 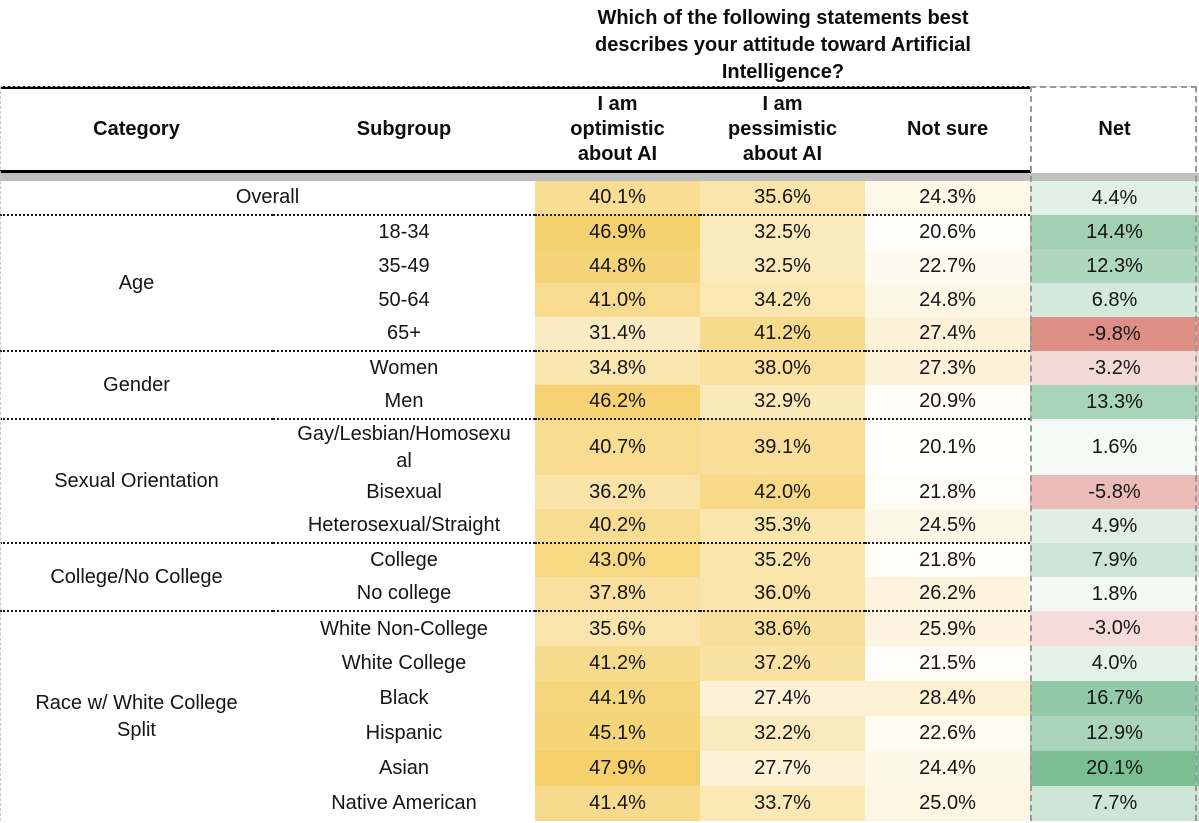 What do you see at coordinates (618, 663) in the screenshot?
I see `optimistic-cell: 41.2%` at bounding box center [618, 663].